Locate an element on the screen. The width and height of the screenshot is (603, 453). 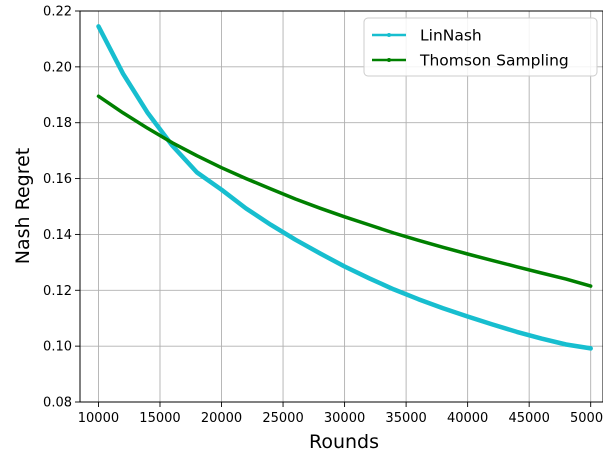
y-tick-label: 0.08 is located at coordinates (57, 403).